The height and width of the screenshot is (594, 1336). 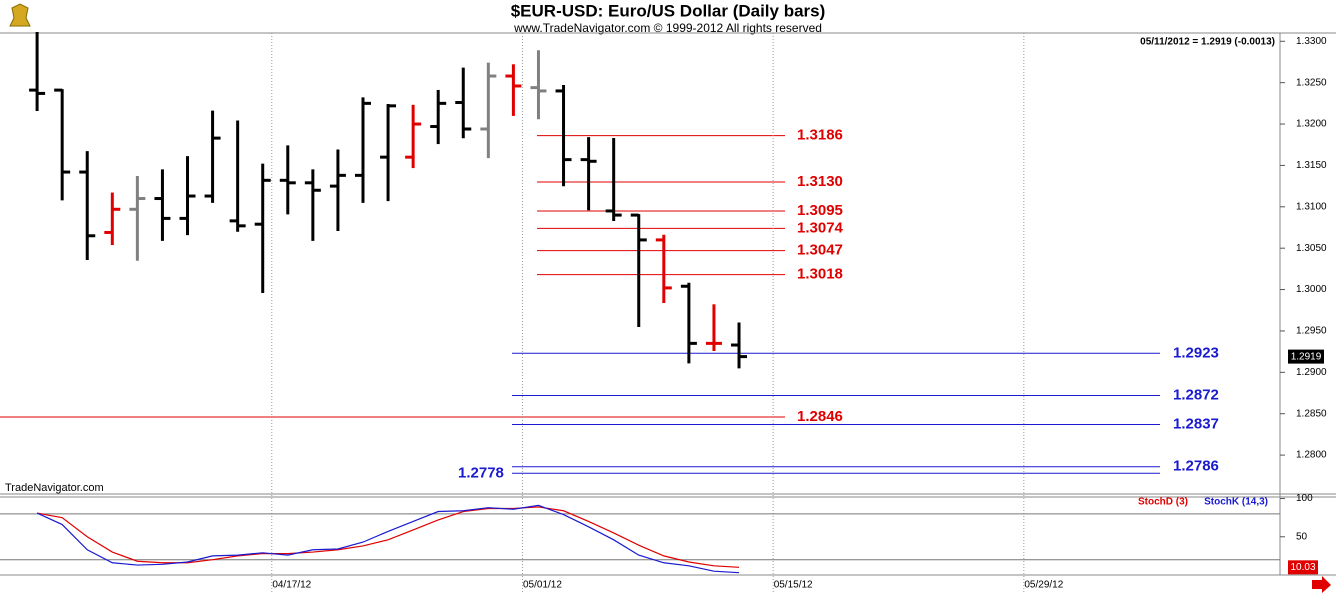 I want to click on level-label: 1.3130, so click(x=820, y=181).